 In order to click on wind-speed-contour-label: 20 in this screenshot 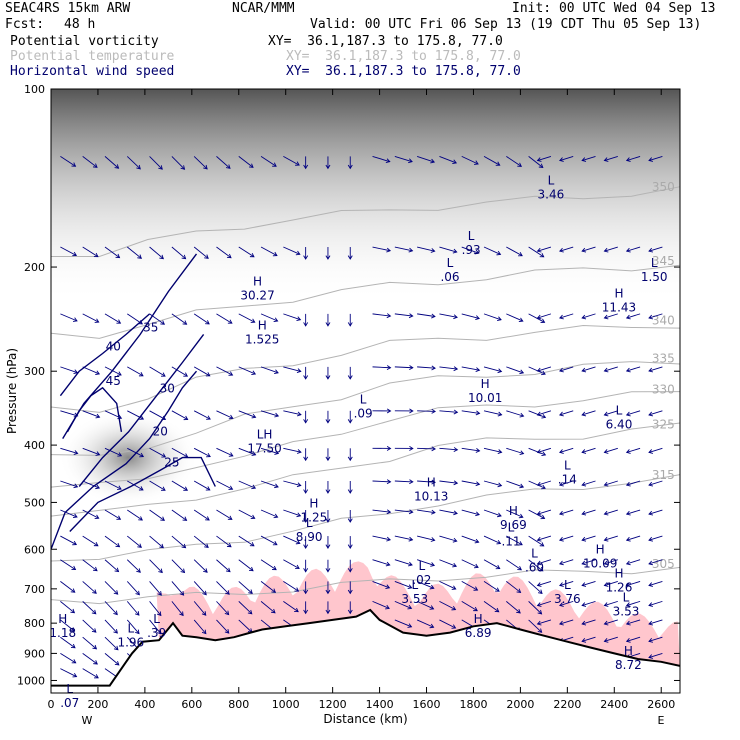, I will do `click(160, 432)`.